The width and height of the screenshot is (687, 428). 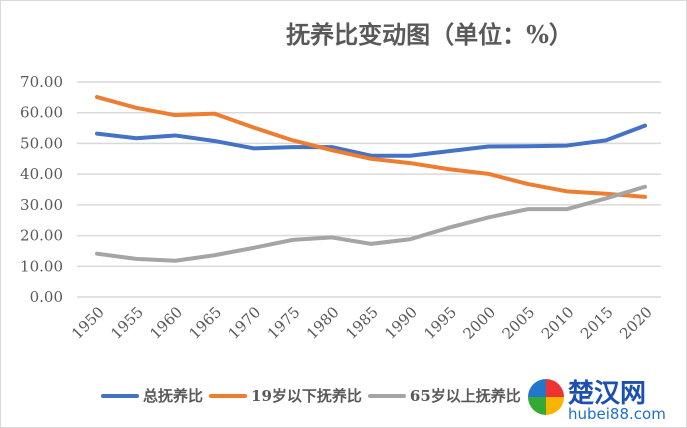 I want to click on x-tick-label: 1980, so click(x=323, y=323).